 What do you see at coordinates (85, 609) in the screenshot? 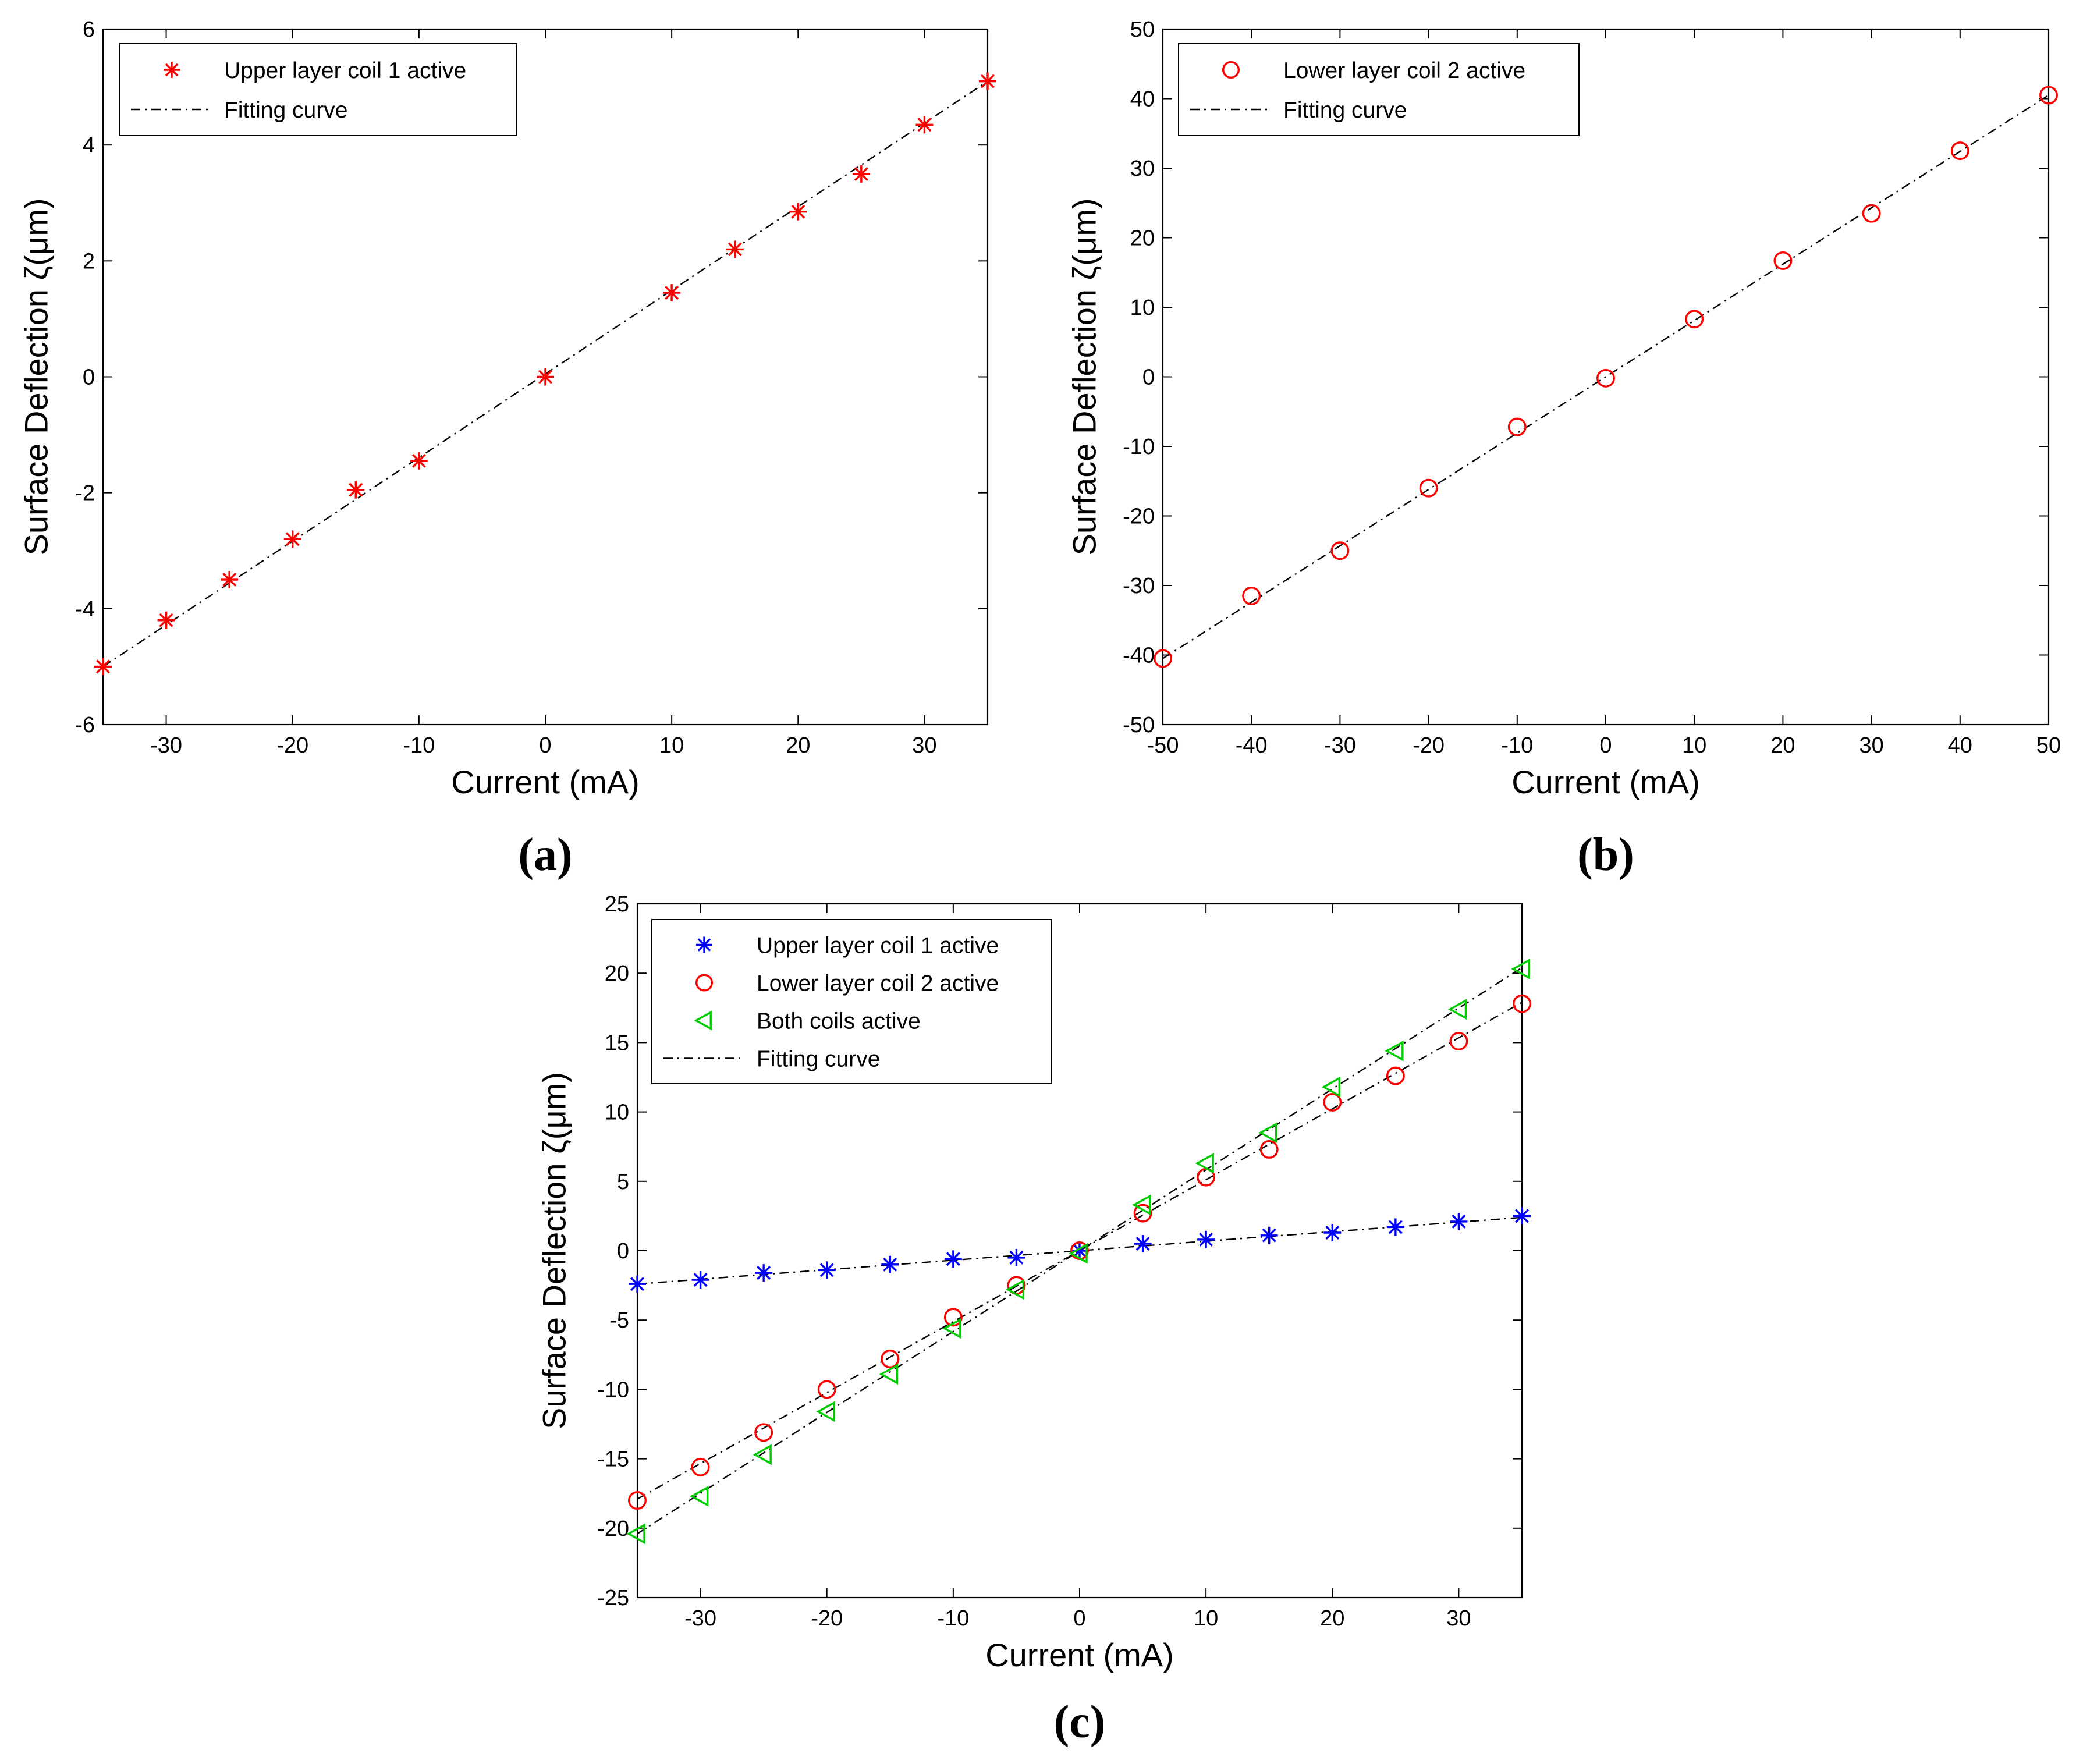
I see `y-tick-label: -4` at bounding box center [85, 609].